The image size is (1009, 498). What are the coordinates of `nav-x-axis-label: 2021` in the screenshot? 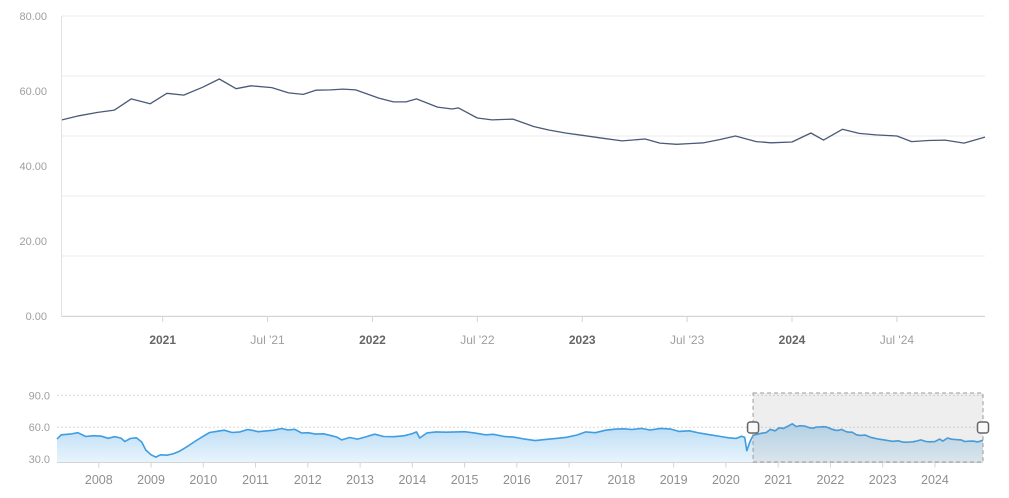 It's located at (778, 480).